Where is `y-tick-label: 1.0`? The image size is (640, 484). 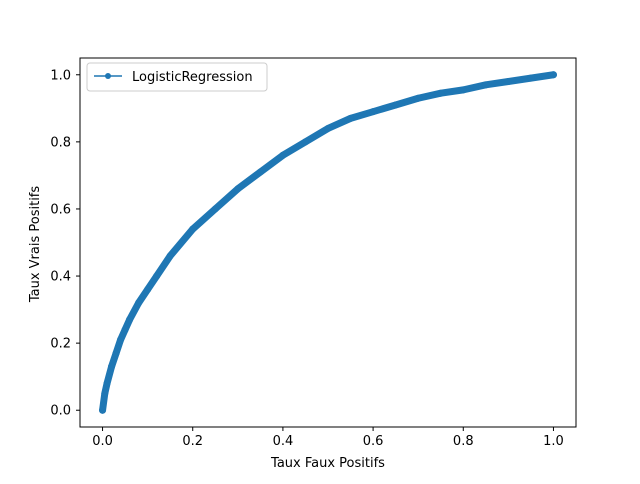
y-tick-label: 1.0 is located at coordinates (60, 75).